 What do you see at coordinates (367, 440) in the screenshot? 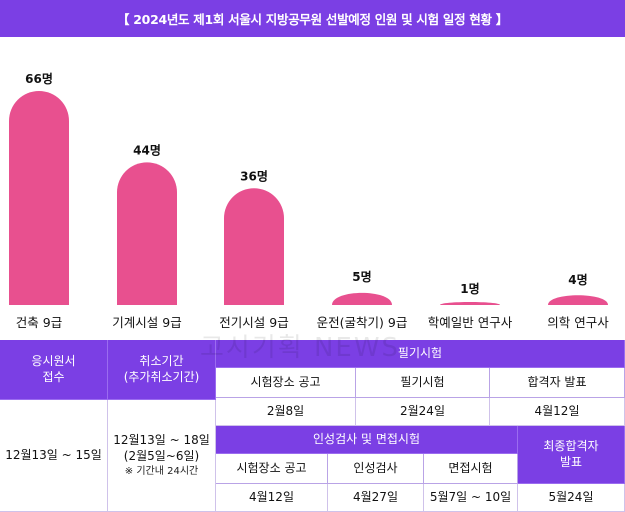
I see `interview-header: 인성검사 및 면접시험` at bounding box center [367, 440].